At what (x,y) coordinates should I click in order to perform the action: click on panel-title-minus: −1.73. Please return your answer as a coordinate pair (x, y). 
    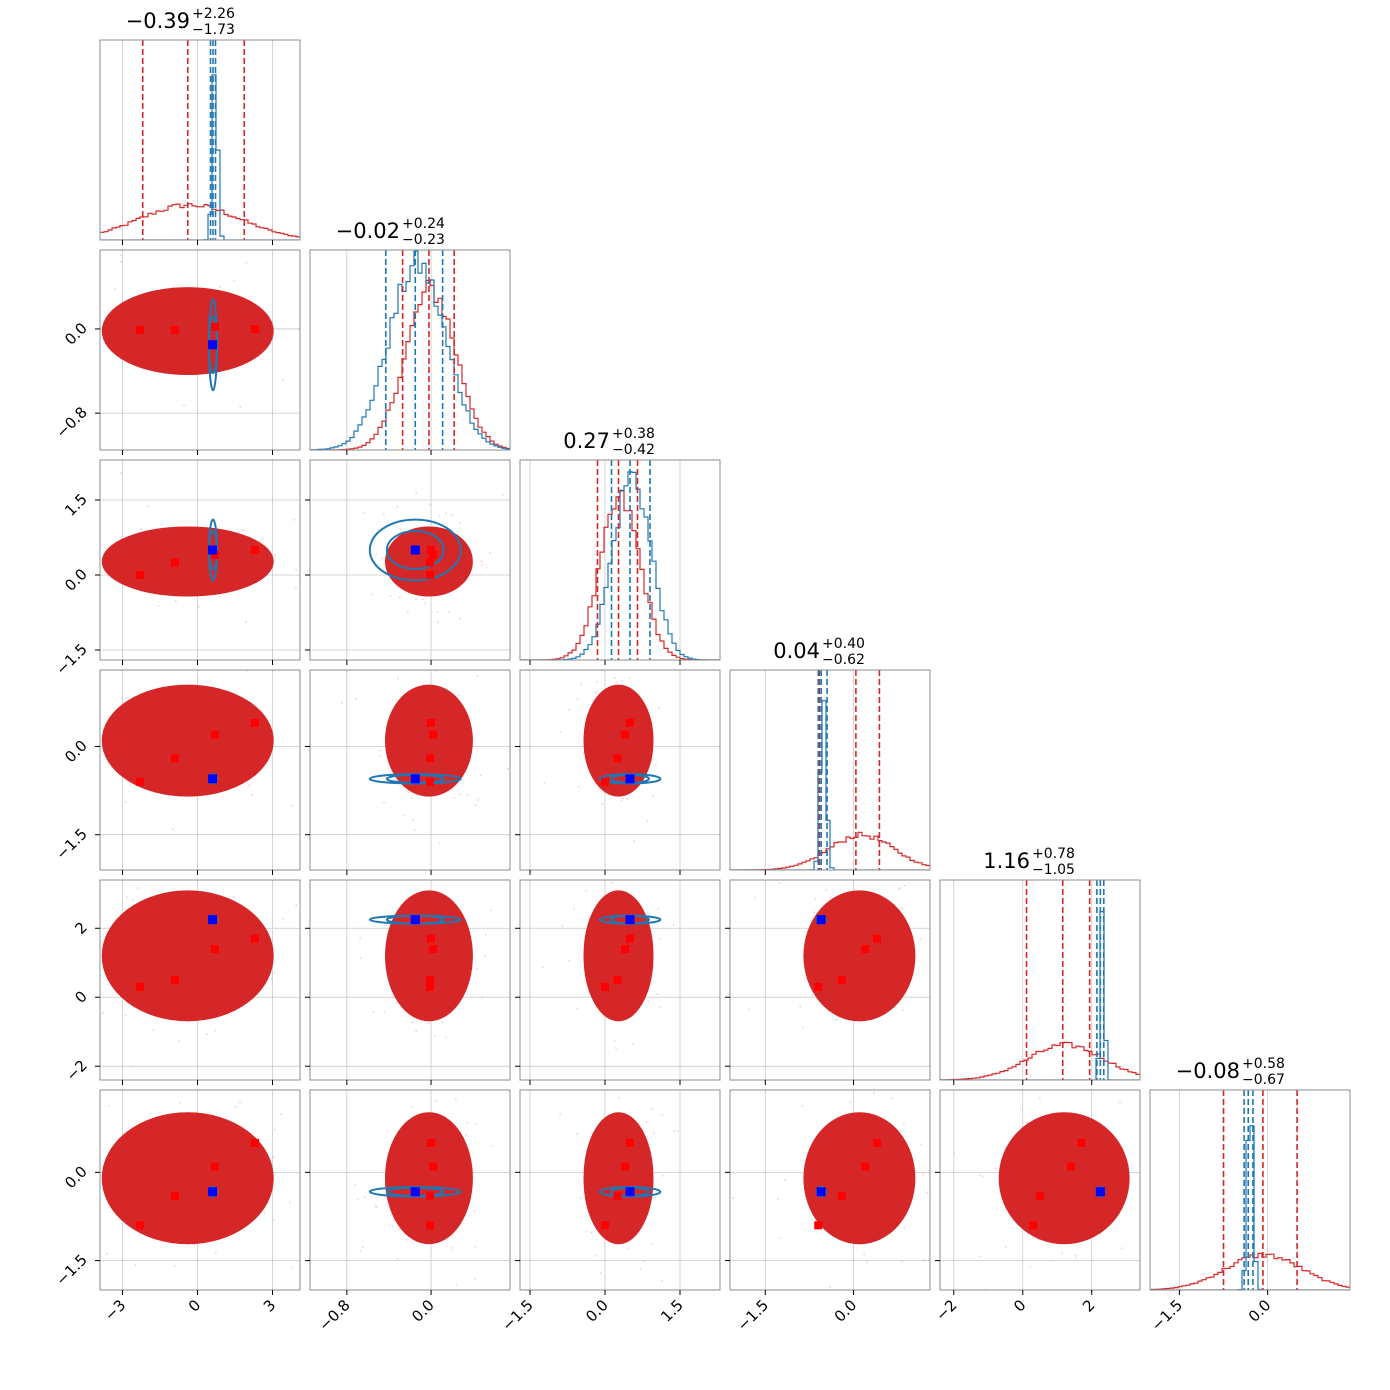
    Looking at the image, I should click on (213, 30).